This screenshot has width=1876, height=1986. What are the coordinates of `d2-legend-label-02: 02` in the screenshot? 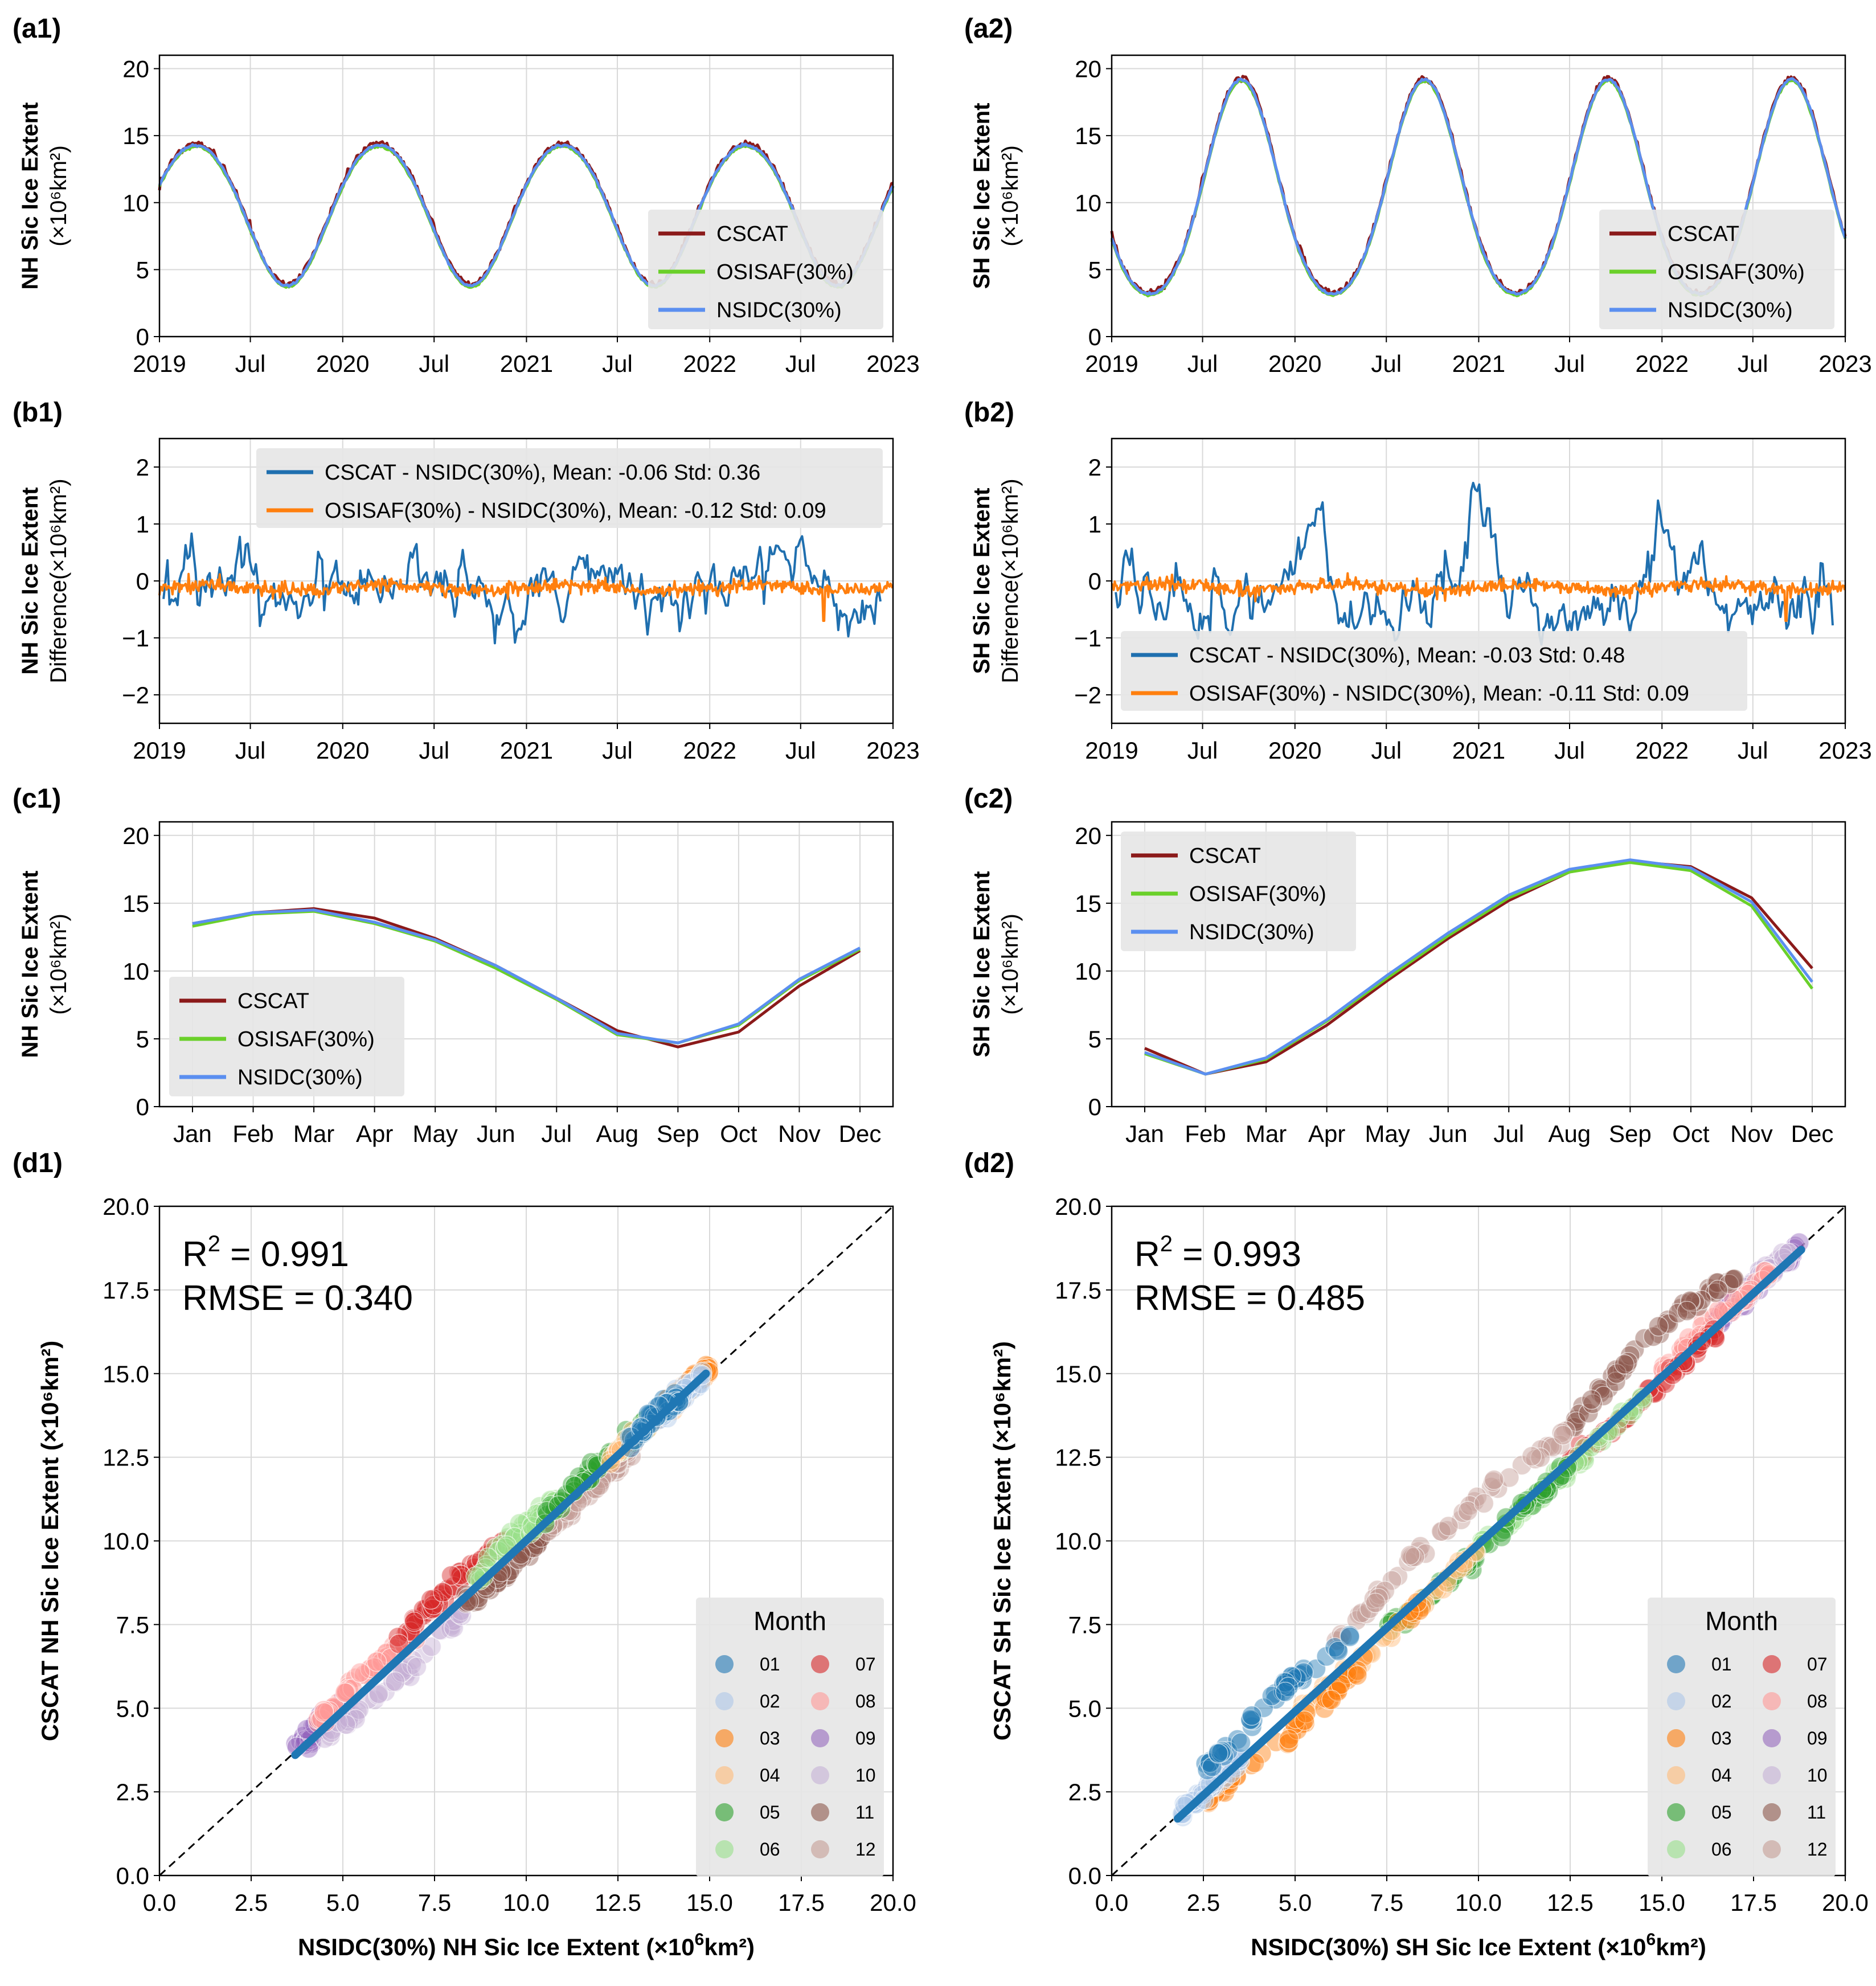 It's located at (1721, 1701).